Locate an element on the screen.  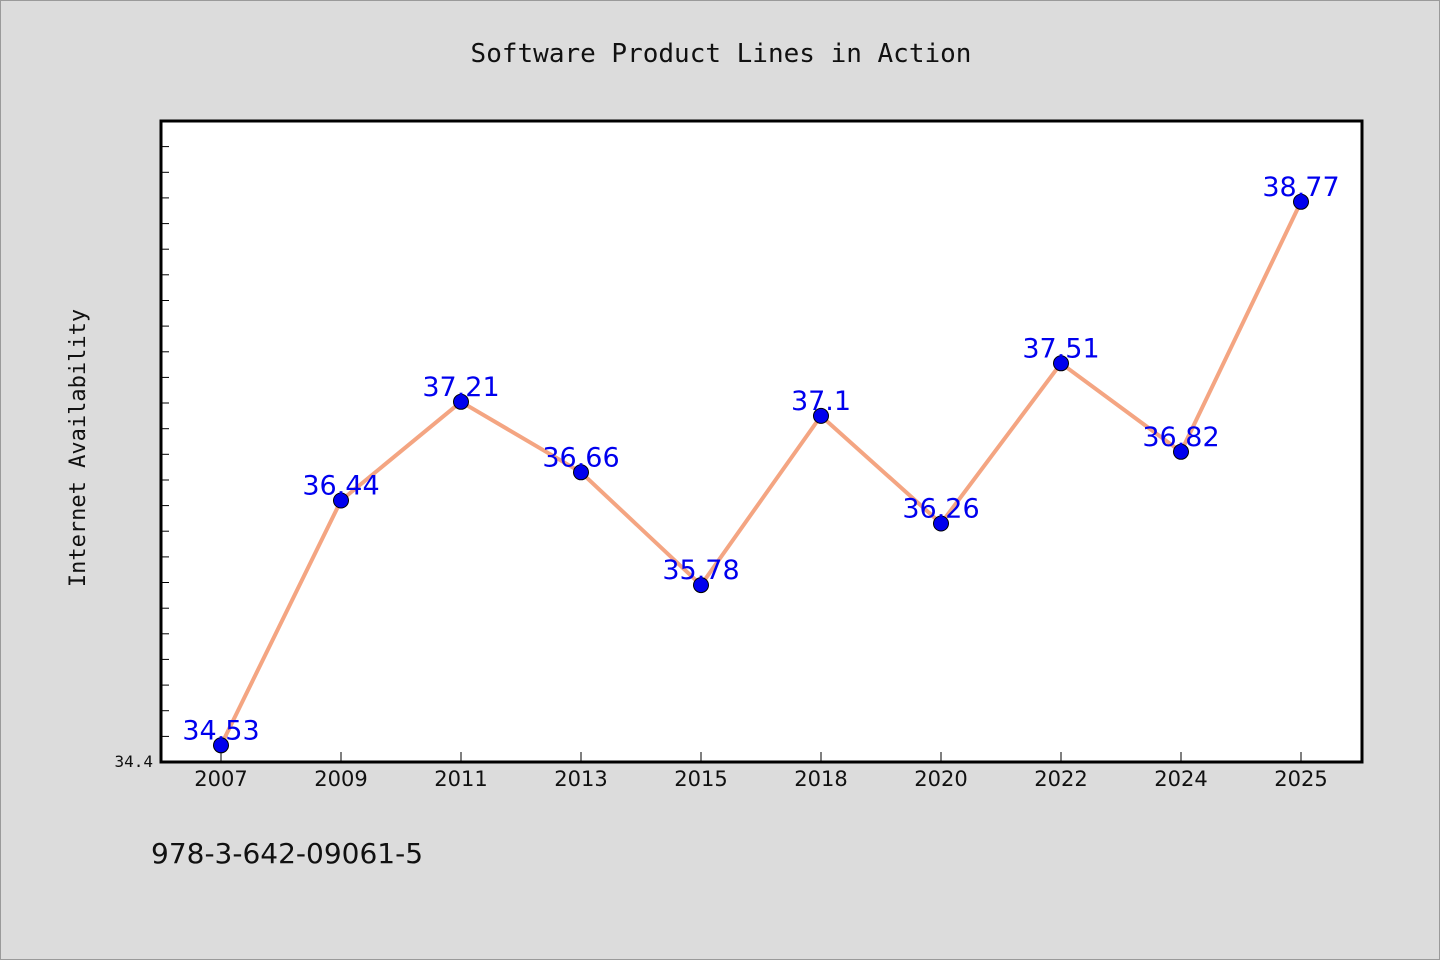
x-axis-tick-labels: 2007 2009 2011 2013 2015 2018 2020 2022 2024 2025 is located at coordinates (760, 779).